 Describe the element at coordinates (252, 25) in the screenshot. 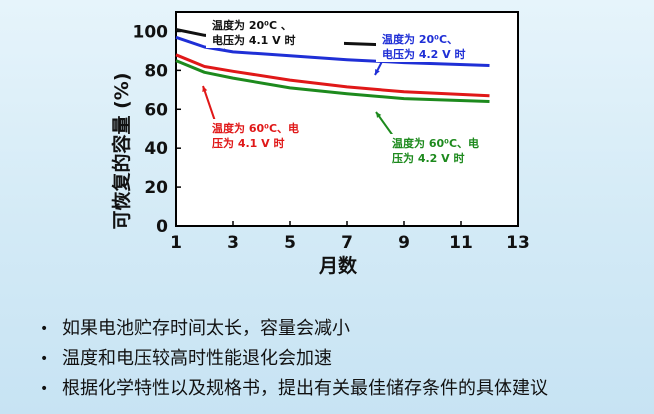

I see `annotation-text: 温度为 20⁰C 、` at that location.